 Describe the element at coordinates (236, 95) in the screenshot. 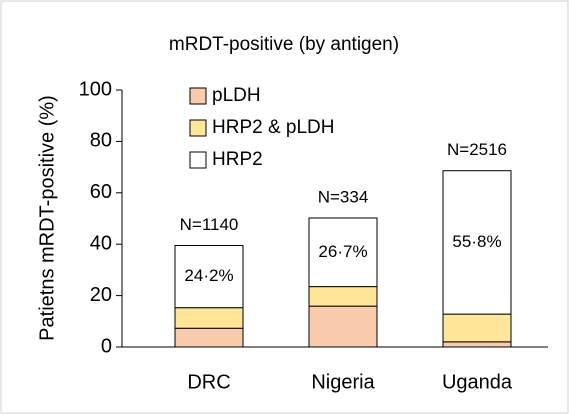

I see `legend-label: pLDH` at that location.